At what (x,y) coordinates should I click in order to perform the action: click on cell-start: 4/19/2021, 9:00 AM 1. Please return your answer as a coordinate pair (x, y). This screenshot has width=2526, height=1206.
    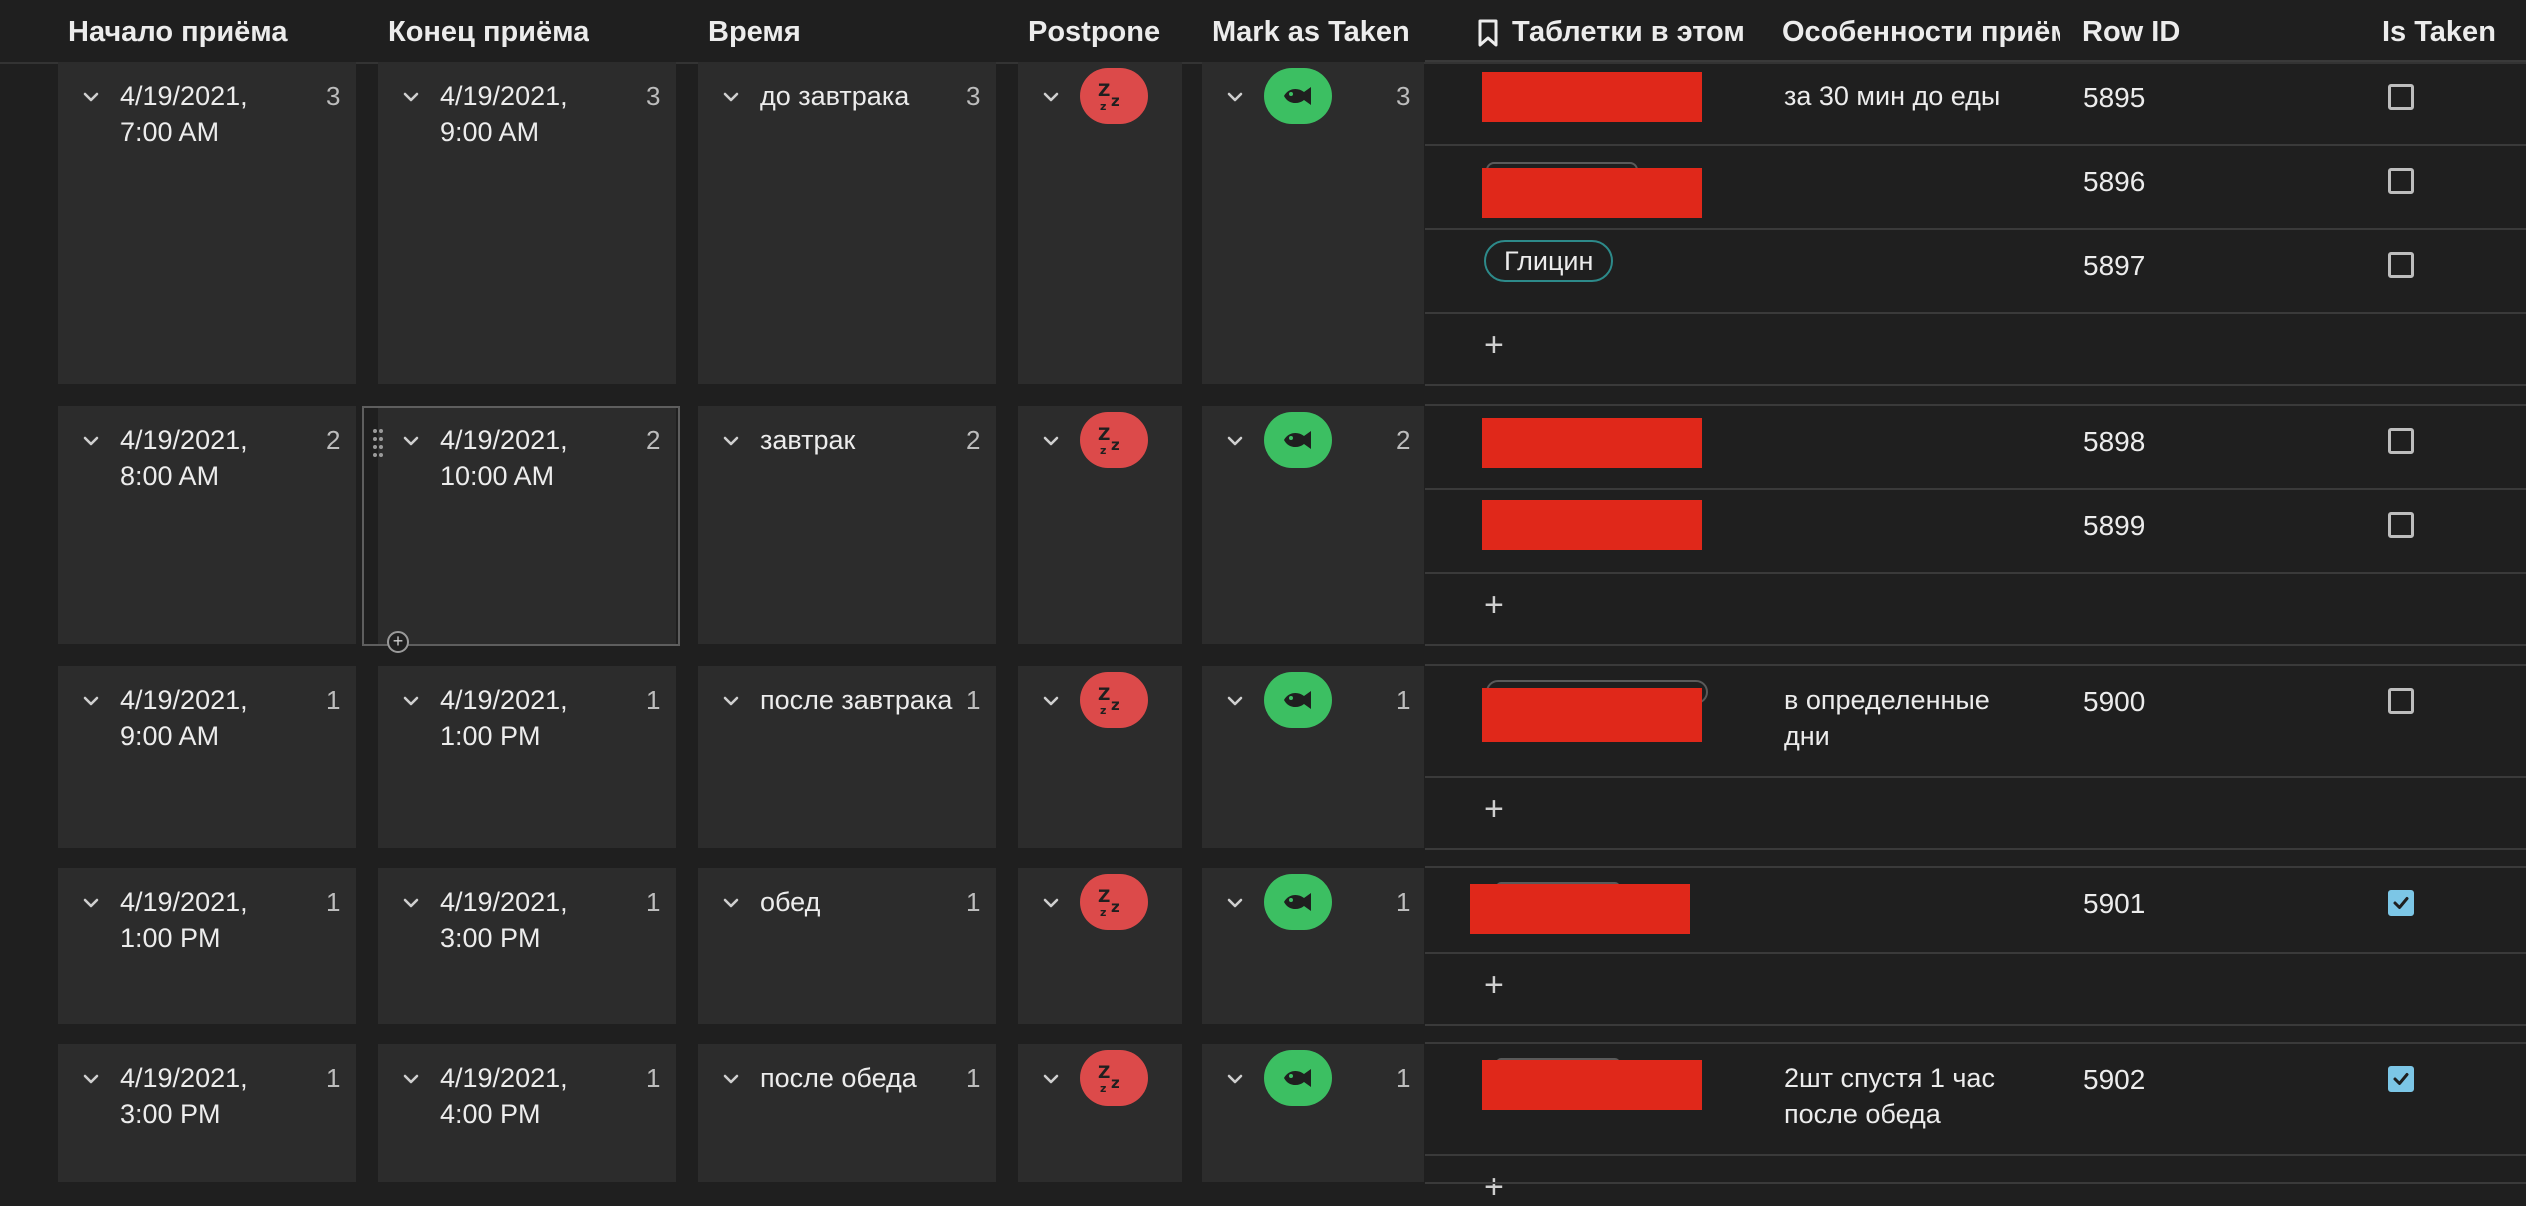
    Looking at the image, I should click on (207, 757).